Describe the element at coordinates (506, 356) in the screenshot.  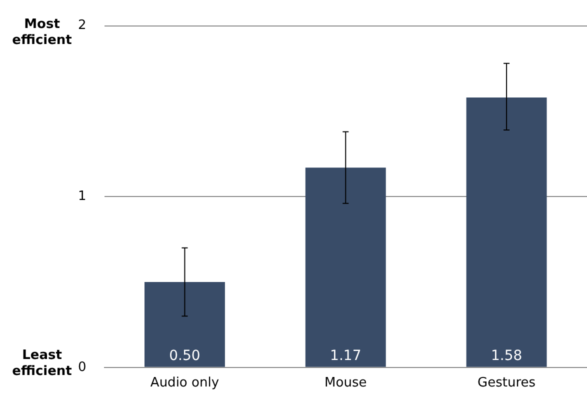
I see `data-label: 1.58` at that location.